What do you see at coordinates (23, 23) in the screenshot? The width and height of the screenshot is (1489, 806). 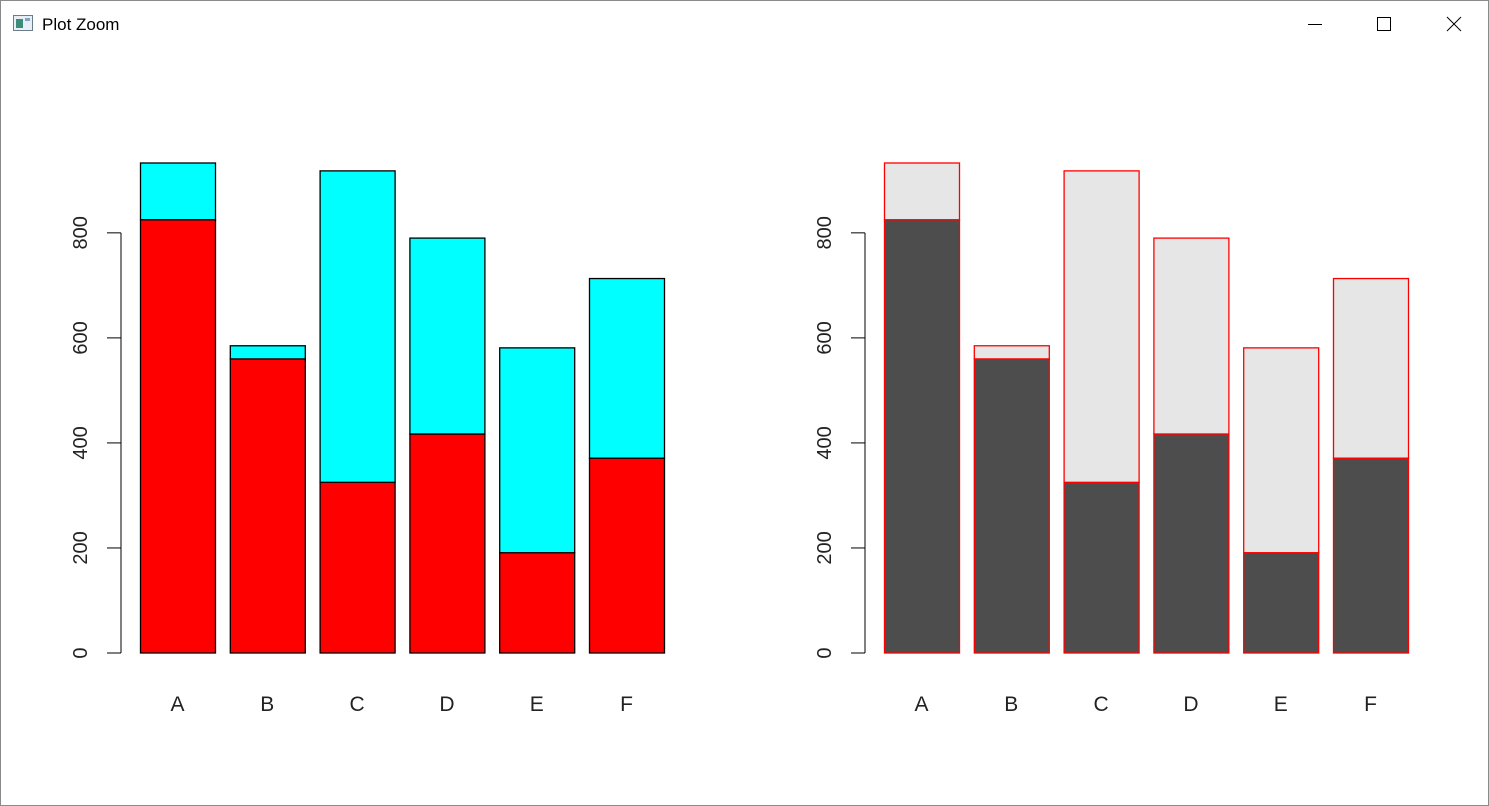 I see `plot-window-icon` at bounding box center [23, 23].